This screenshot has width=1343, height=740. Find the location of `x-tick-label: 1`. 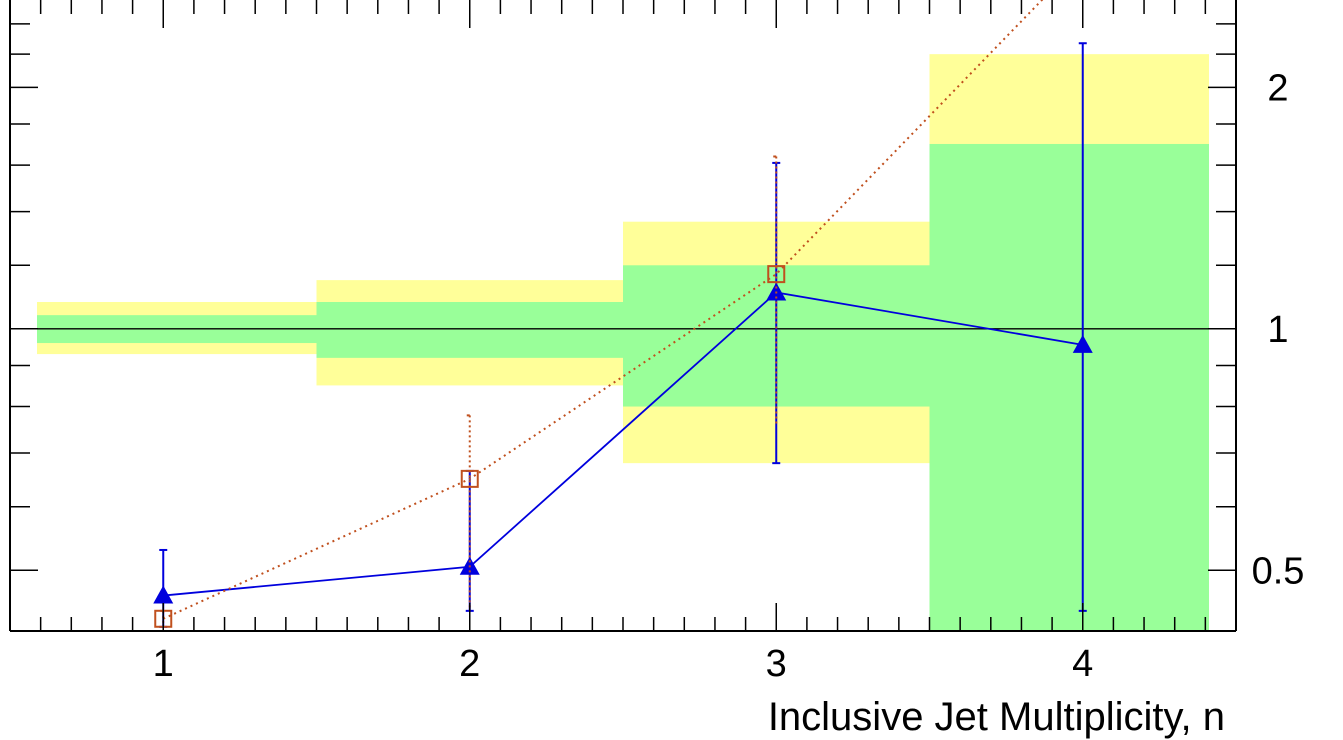

x-tick-label: 1 is located at coordinates (163, 664).